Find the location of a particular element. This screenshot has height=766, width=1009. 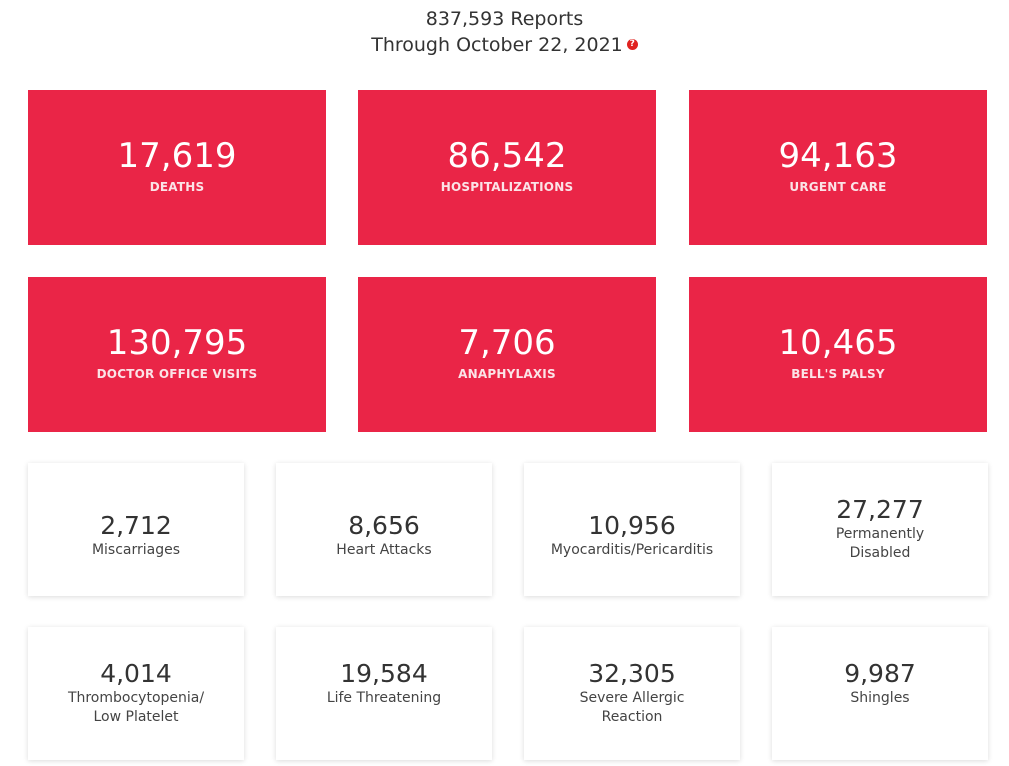

stat-label-line-1: Severe Allergic is located at coordinates (632, 698).